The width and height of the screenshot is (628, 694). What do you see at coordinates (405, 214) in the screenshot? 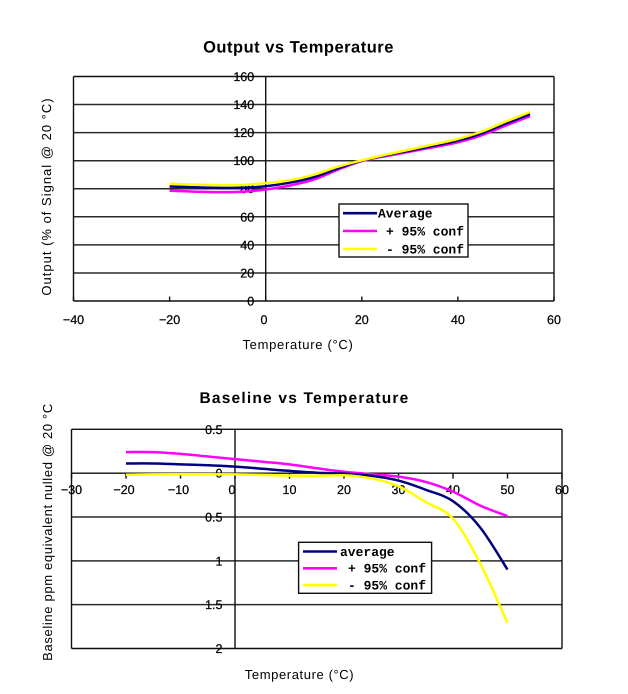
I see `svg-text: Average` at bounding box center [405, 214].